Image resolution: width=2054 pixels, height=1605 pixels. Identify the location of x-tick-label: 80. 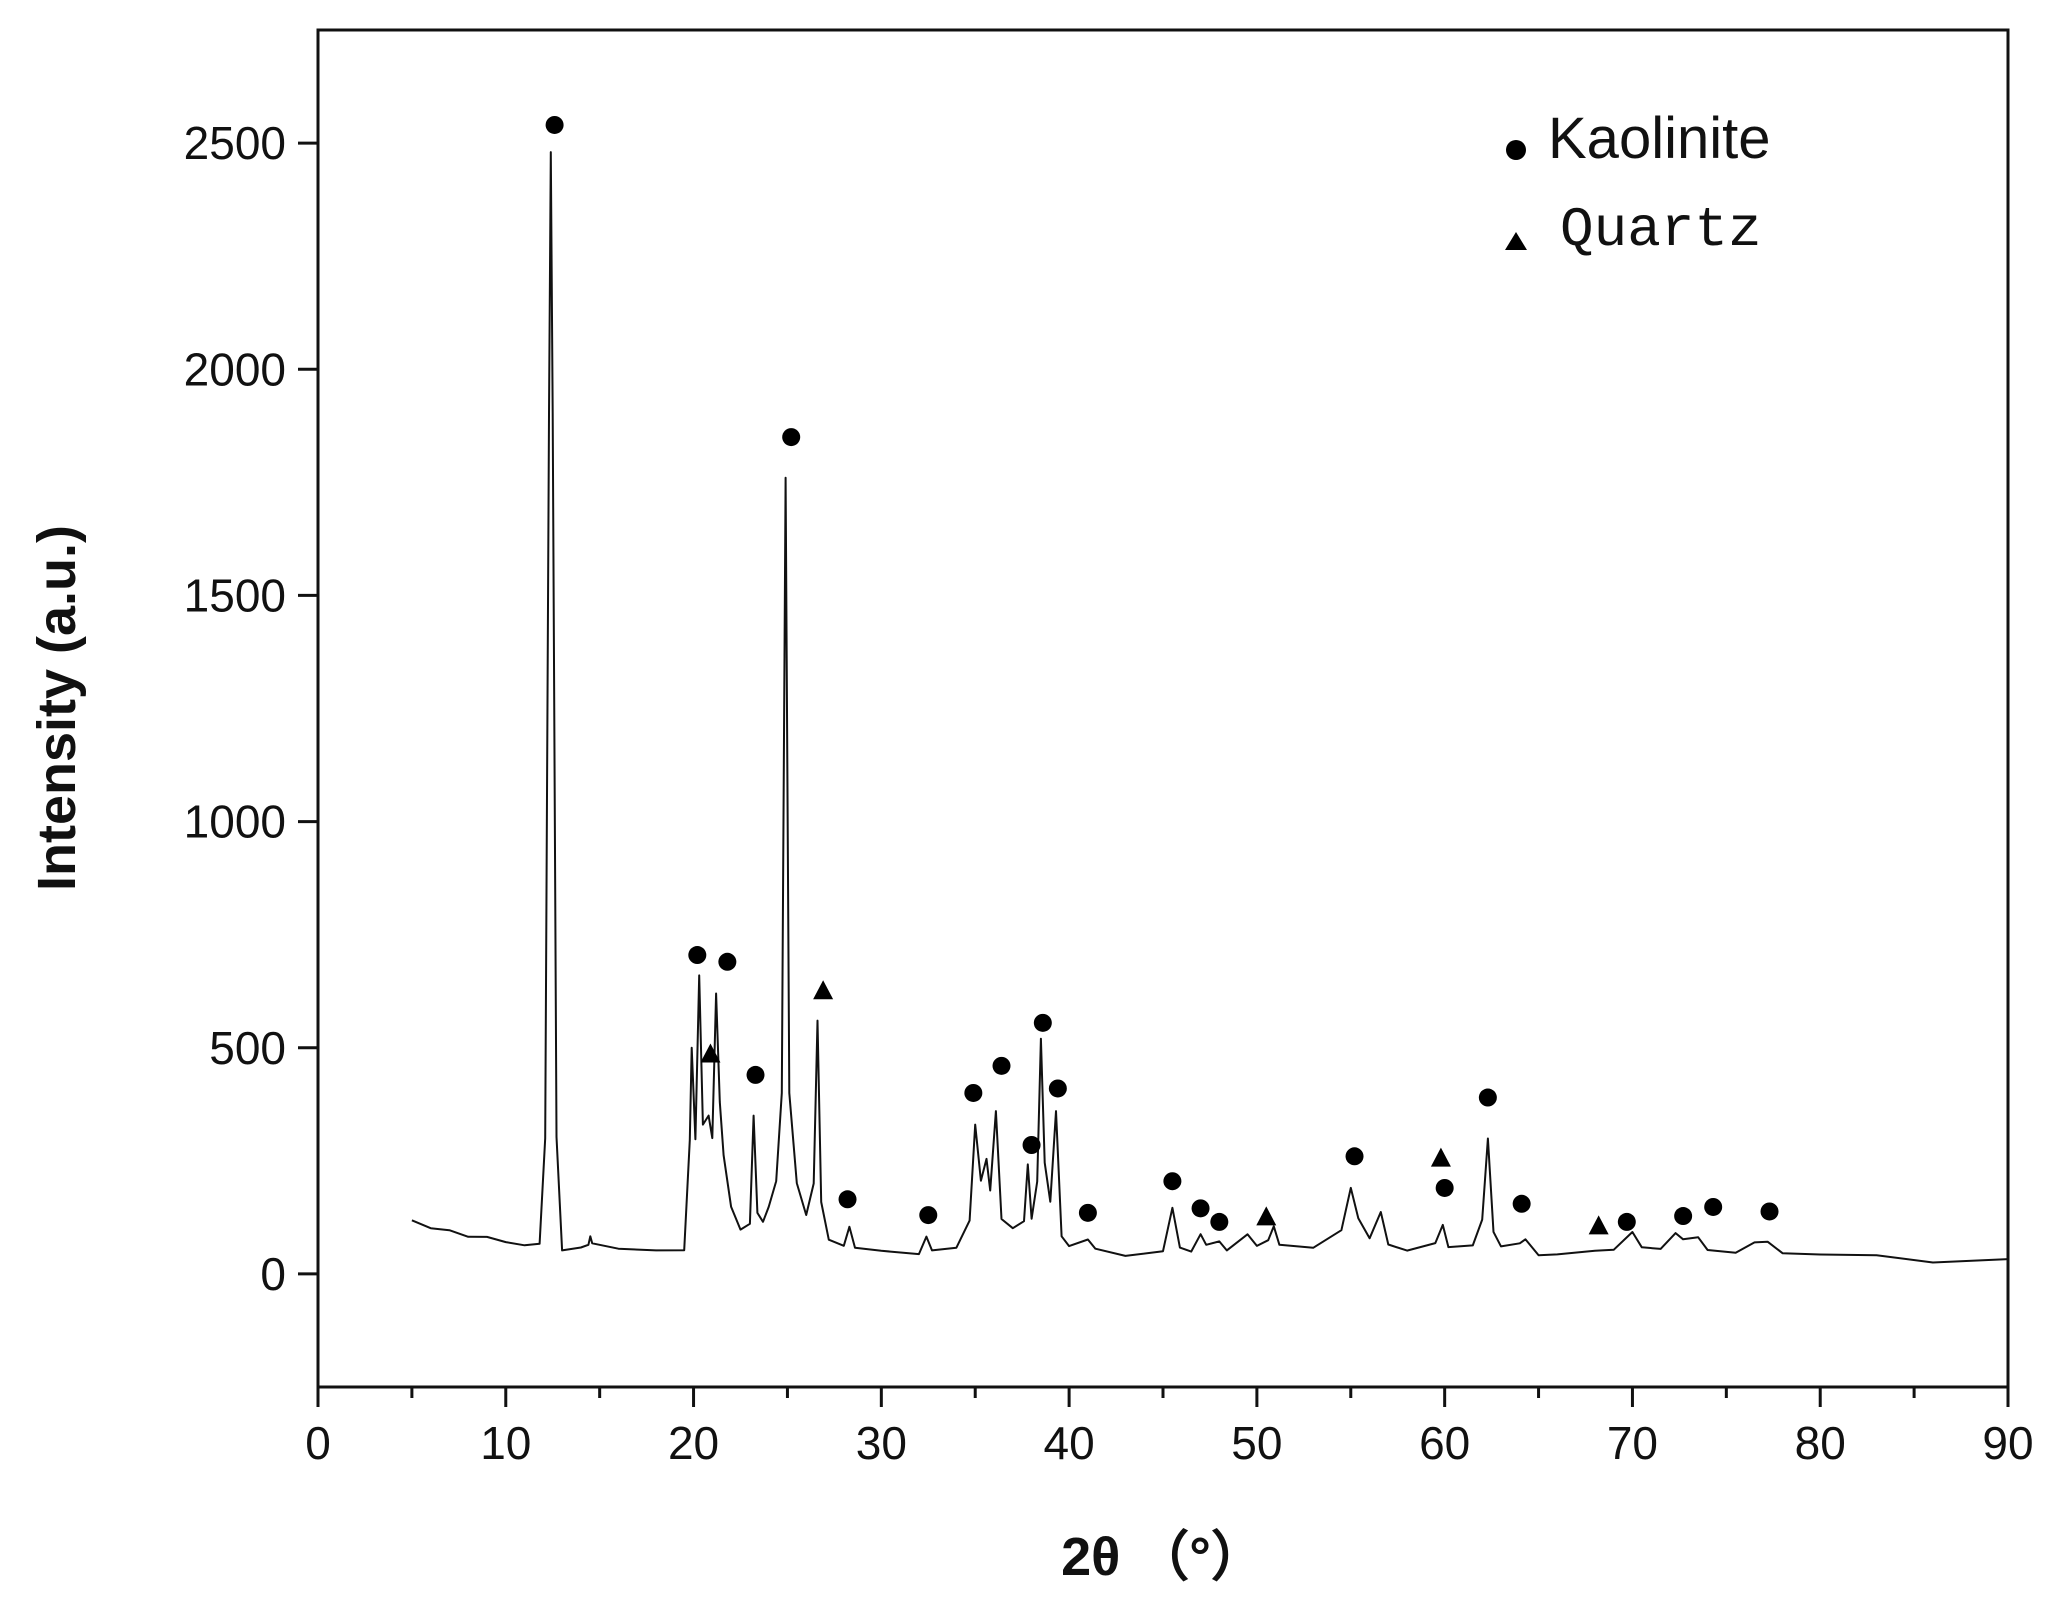
(1820, 1443).